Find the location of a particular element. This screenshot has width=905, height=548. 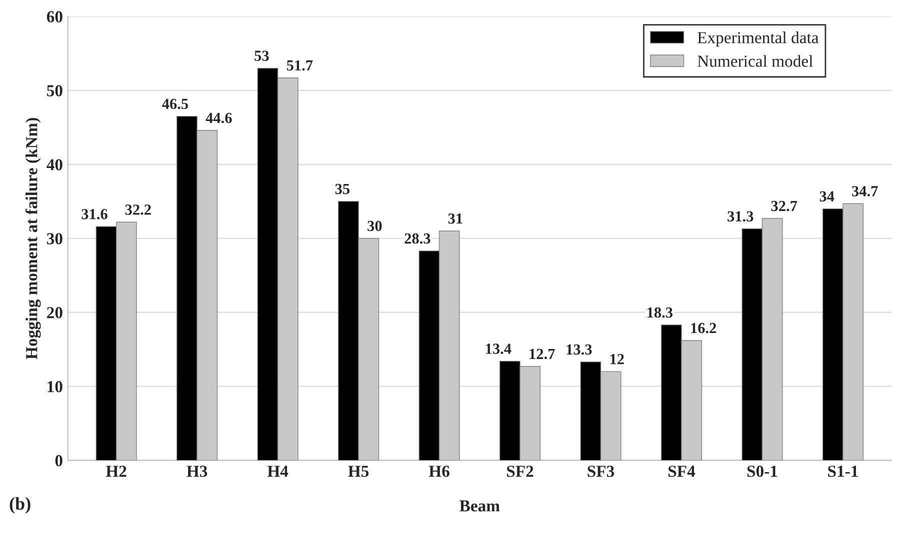

x-tick-label: H6 is located at coordinates (439, 471).